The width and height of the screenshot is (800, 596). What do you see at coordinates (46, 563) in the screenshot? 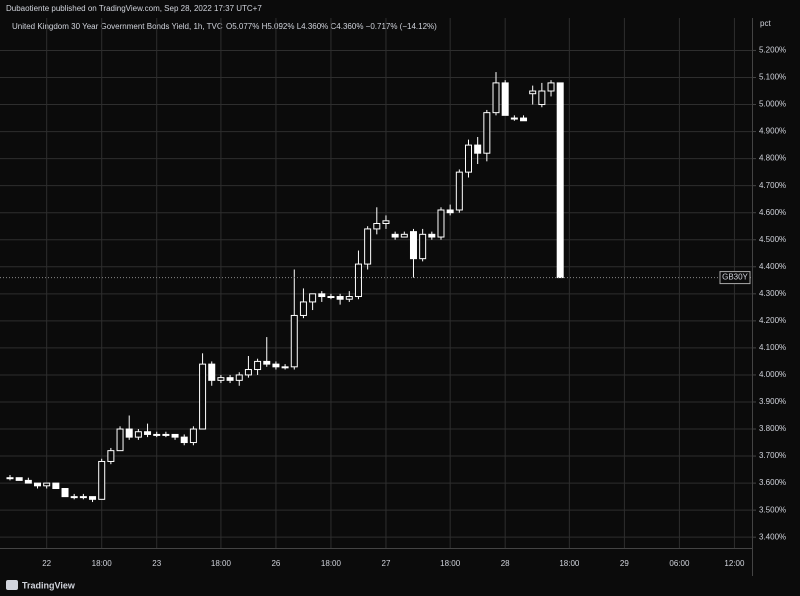
I see `x-tick-label: 22` at bounding box center [46, 563].